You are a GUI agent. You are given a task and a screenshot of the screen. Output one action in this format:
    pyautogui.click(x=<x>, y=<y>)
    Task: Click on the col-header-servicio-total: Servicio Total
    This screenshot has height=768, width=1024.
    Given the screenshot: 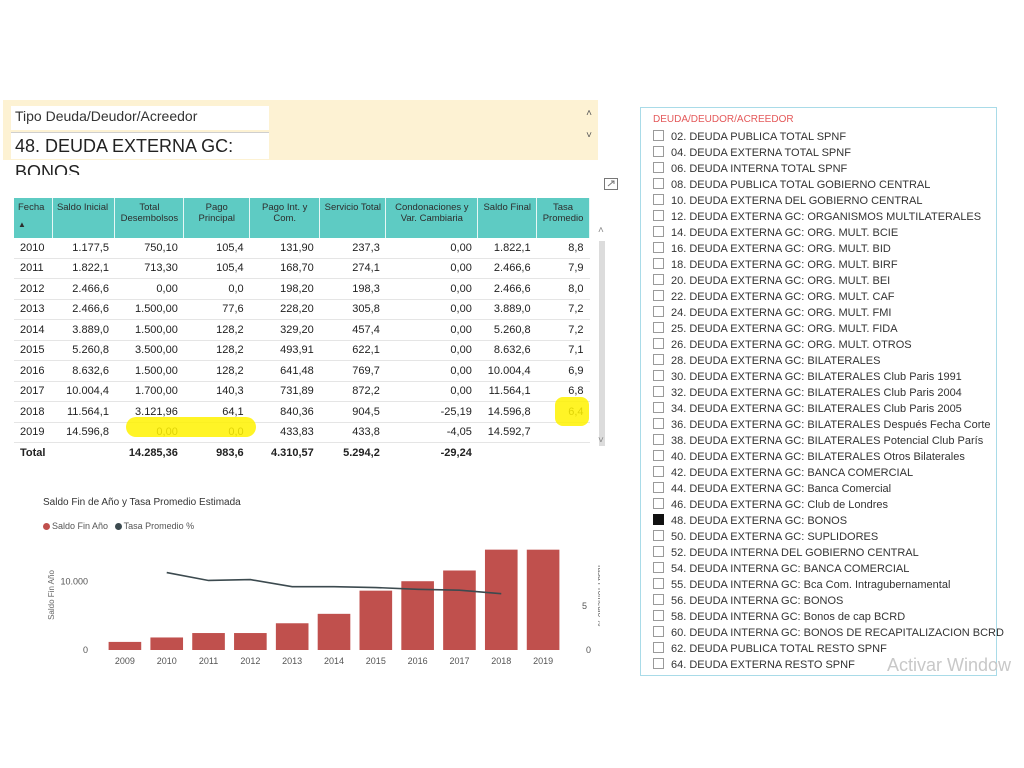 What is the action you would take?
    pyautogui.click(x=353, y=218)
    